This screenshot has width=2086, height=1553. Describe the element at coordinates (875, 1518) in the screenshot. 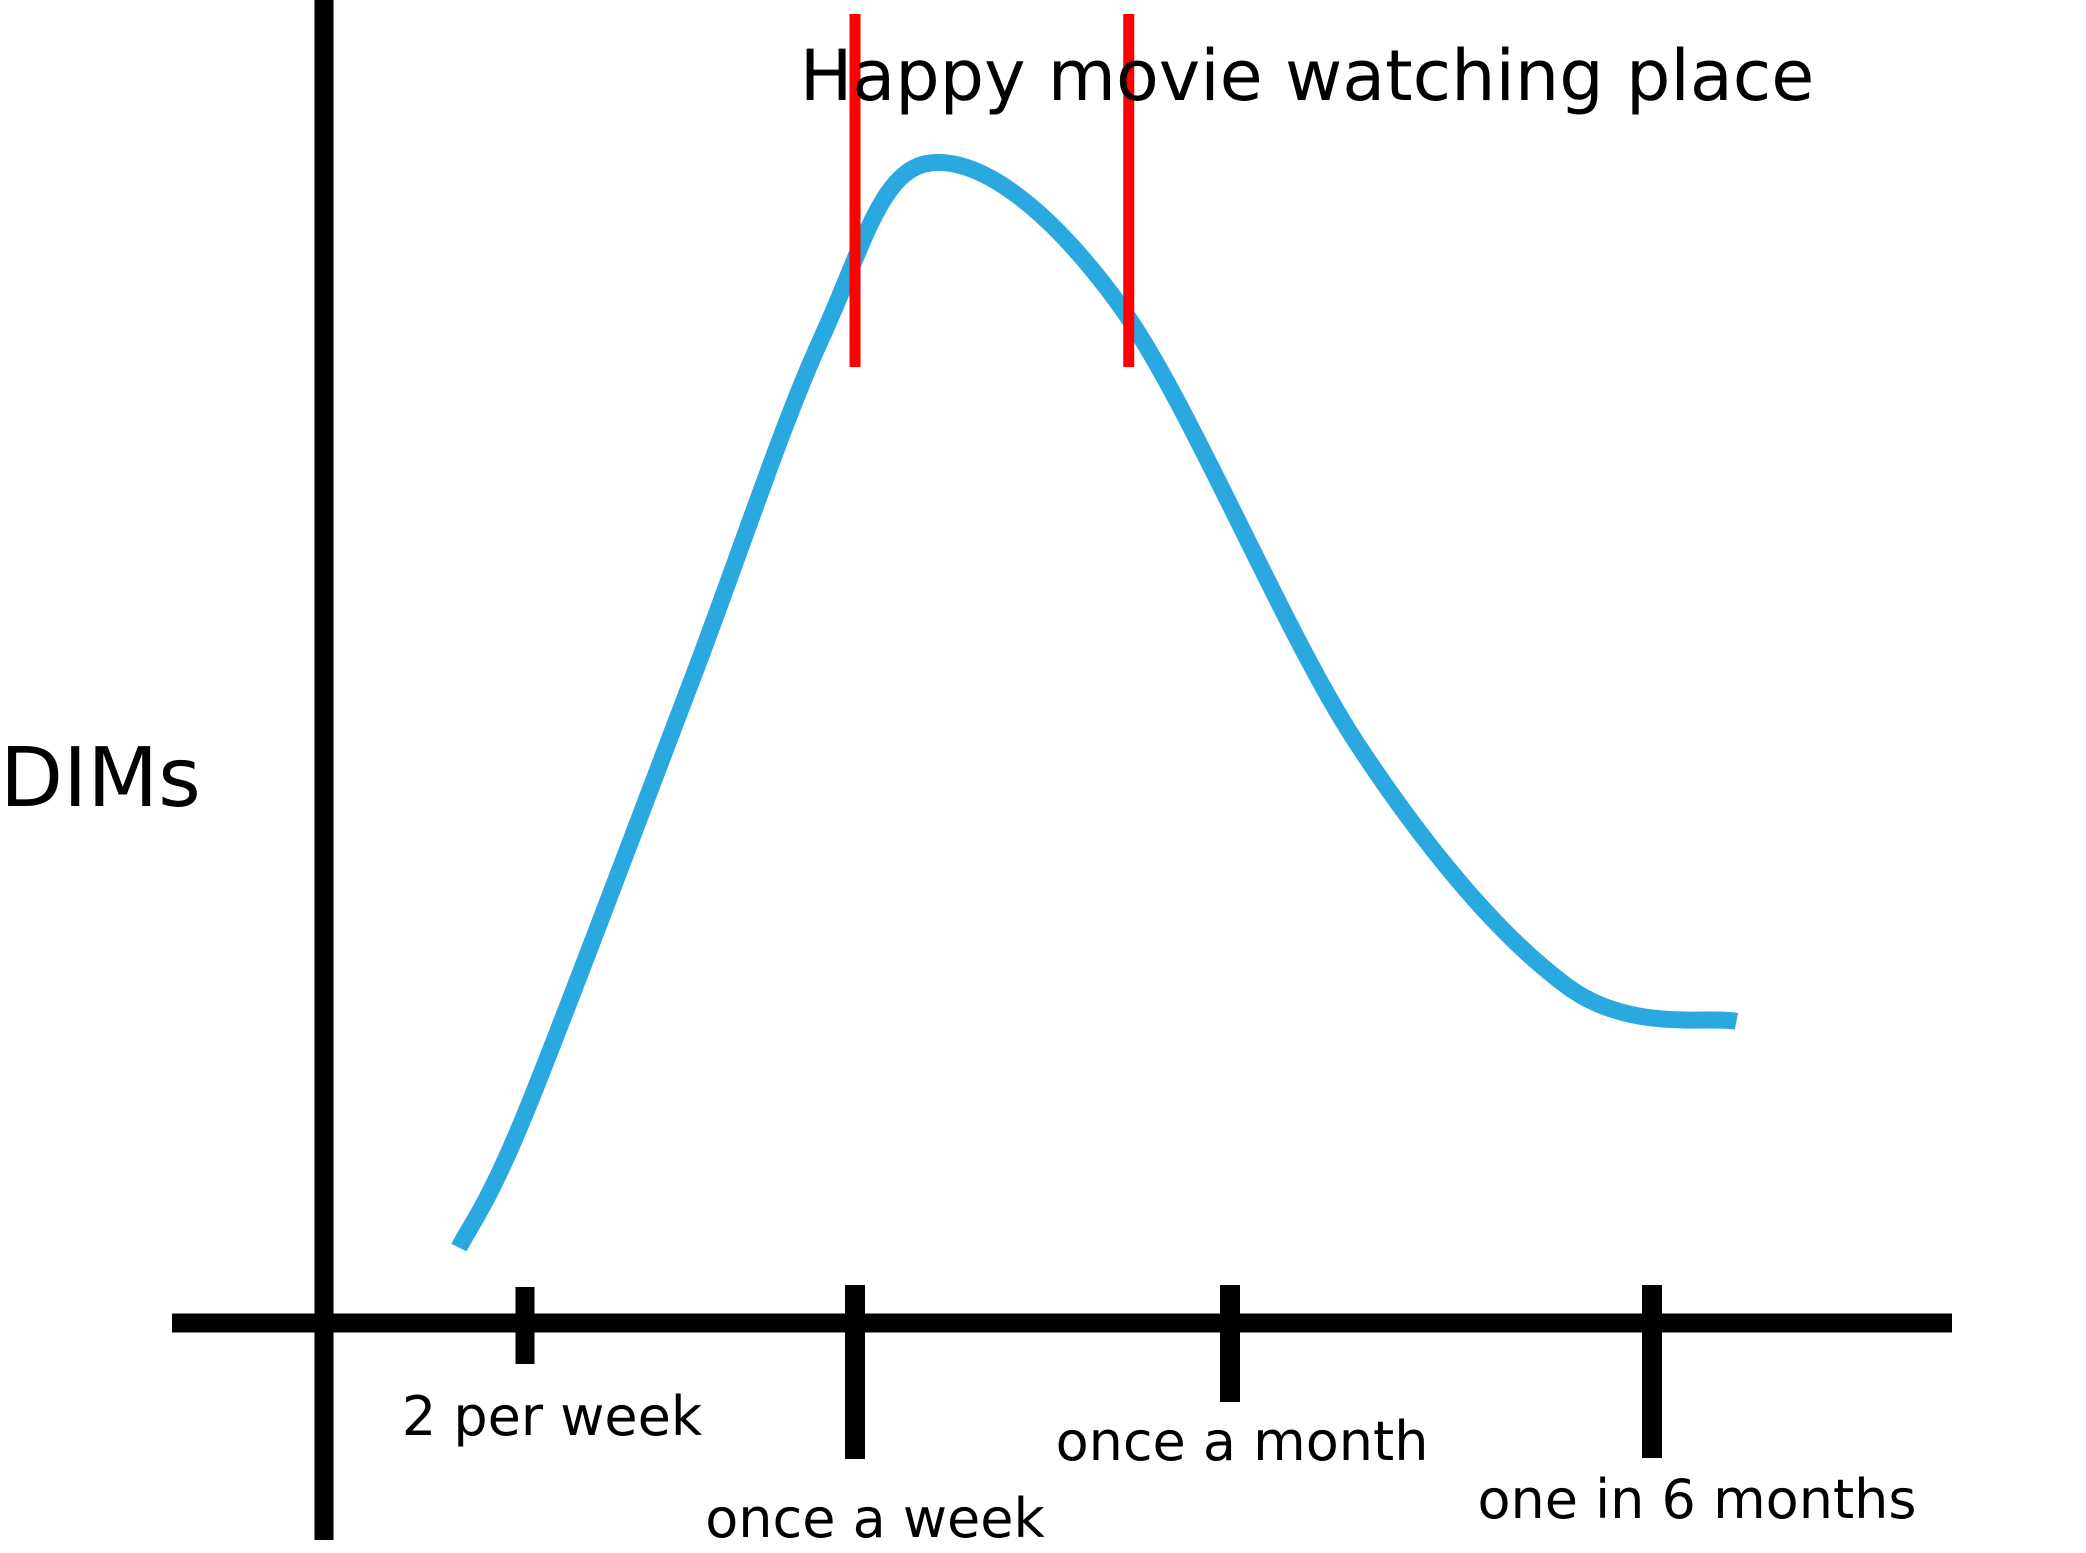

I see `x-tick-label-2: once a week` at that location.